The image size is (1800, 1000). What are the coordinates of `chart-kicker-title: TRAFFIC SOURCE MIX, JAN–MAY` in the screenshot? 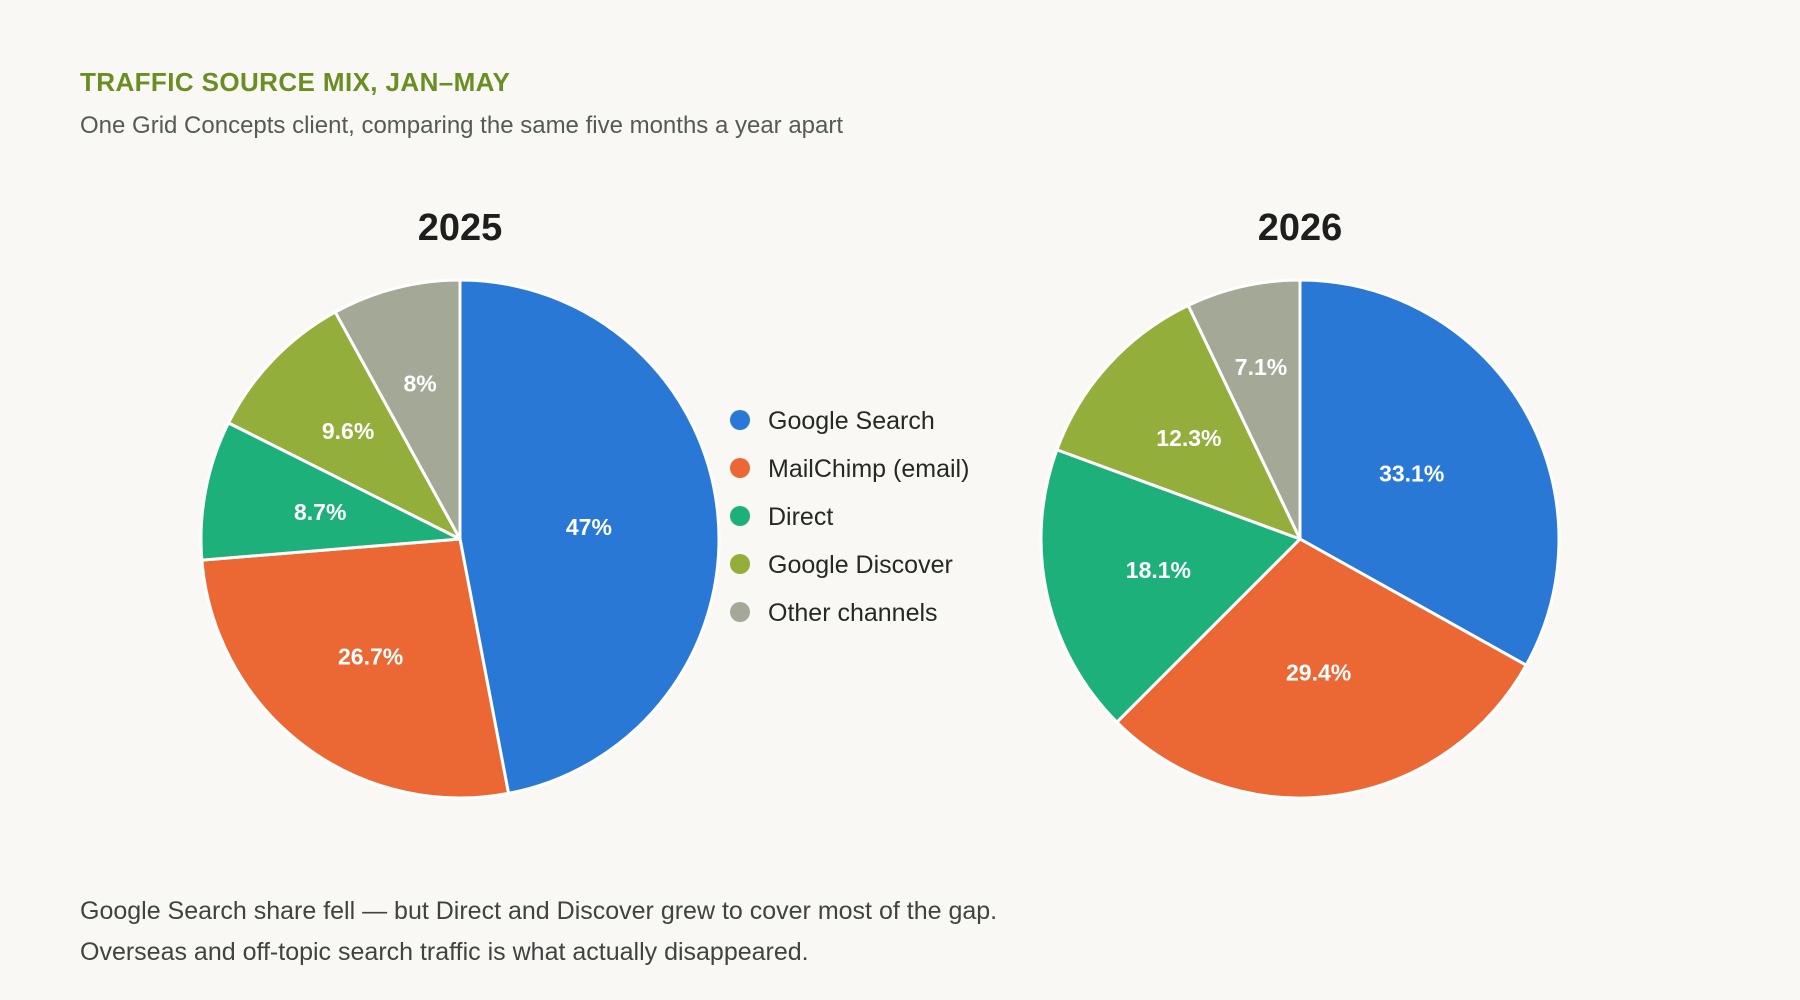 It's located at (295, 82).